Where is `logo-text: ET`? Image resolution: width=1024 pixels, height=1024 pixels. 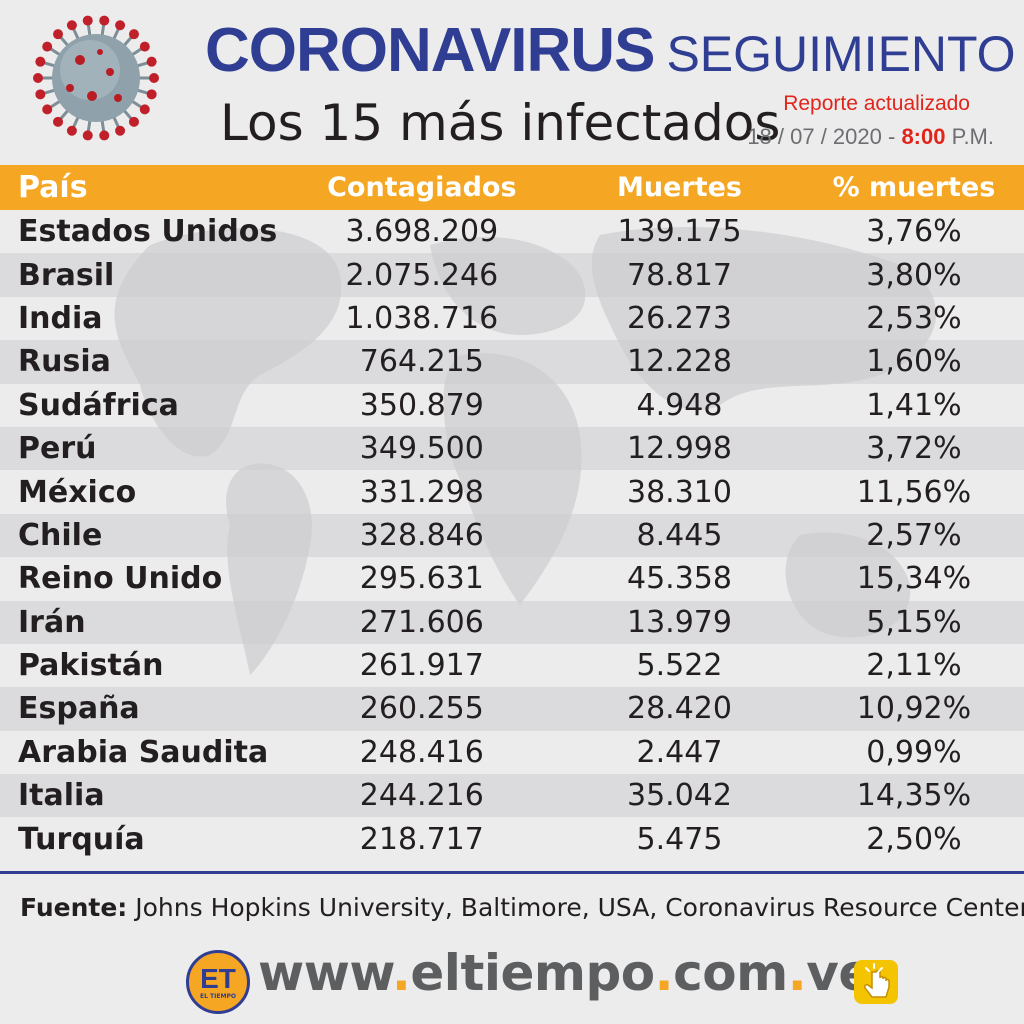
logo-text: ET is located at coordinates (218, 978).